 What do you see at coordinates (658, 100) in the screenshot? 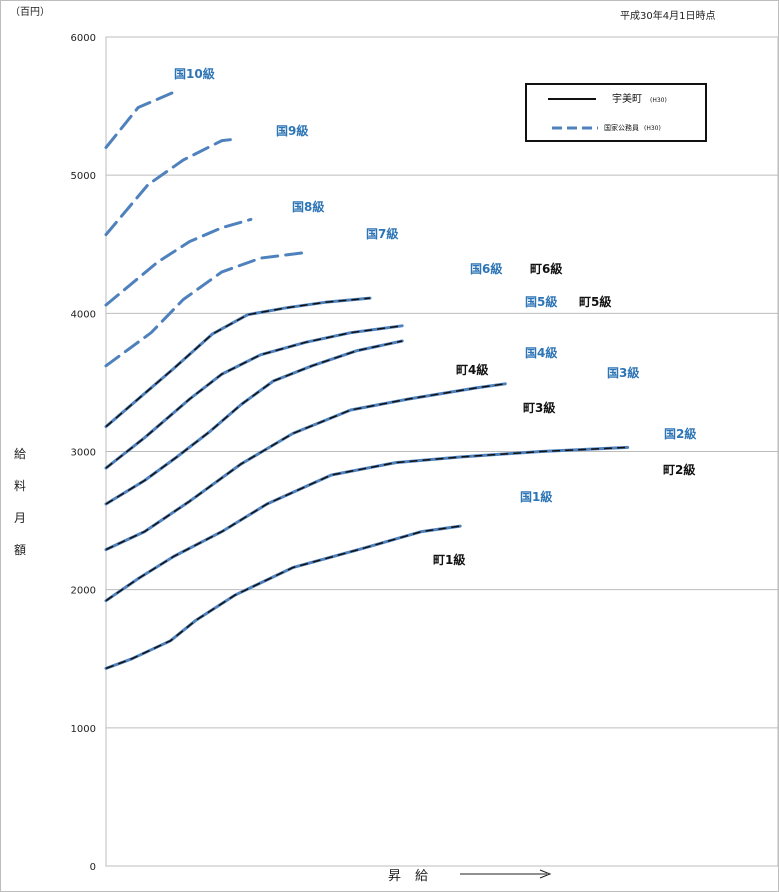
I see `legend-cho-suffix: (H30)` at bounding box center [658, 100].